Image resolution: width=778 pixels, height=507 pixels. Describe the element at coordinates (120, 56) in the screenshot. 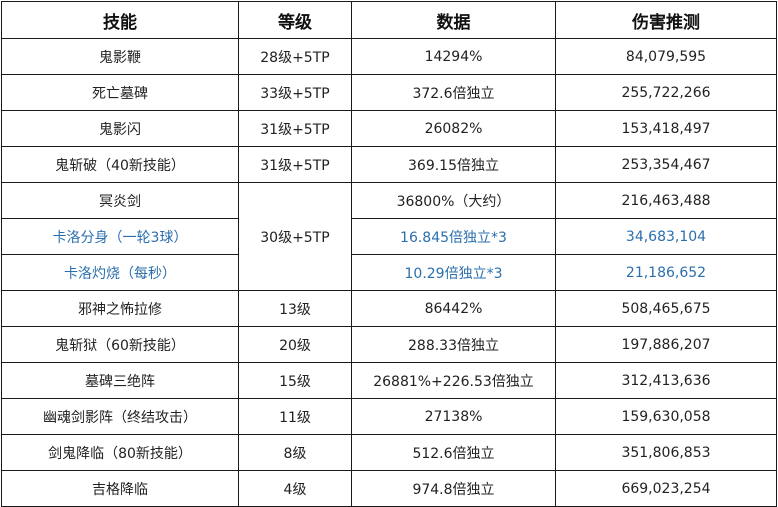

I see `skill-name: 鬼影鞭` at that location.